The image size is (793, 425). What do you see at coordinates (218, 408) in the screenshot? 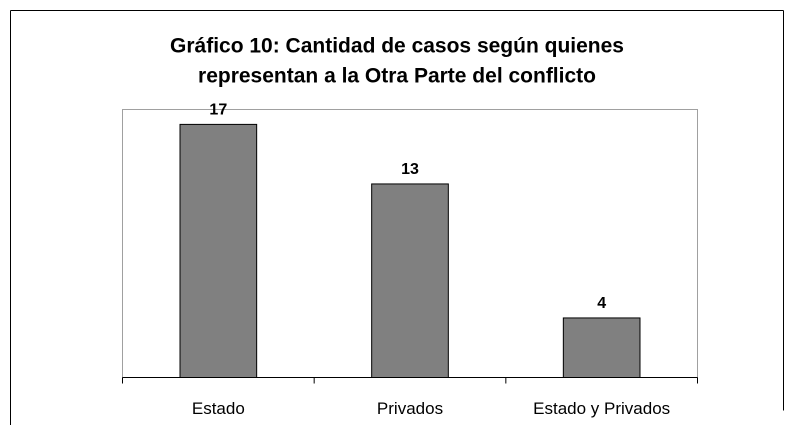
I see `x-tick-label: Estado` at bounding box center [218, 408].